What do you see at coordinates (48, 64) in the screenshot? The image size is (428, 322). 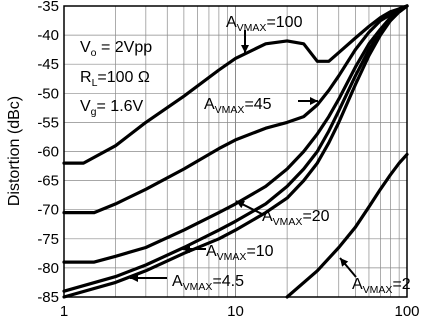 I see `y-tick-label: -45` at bounding box center [48, 64].